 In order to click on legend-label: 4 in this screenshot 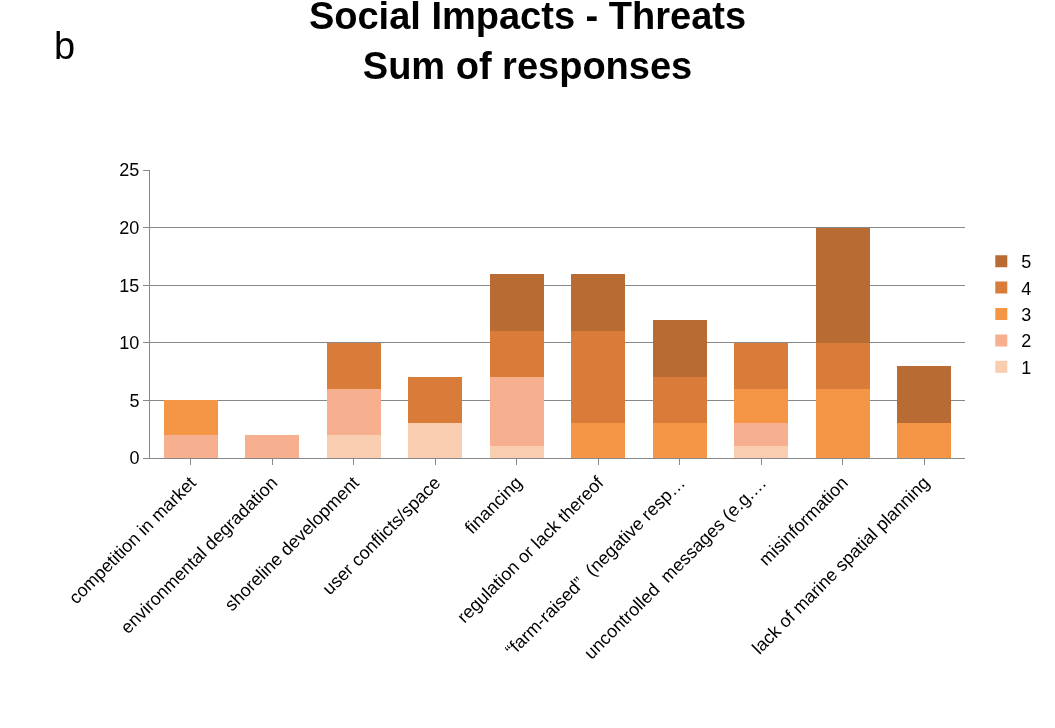, I will do `click(1026, 288)`.